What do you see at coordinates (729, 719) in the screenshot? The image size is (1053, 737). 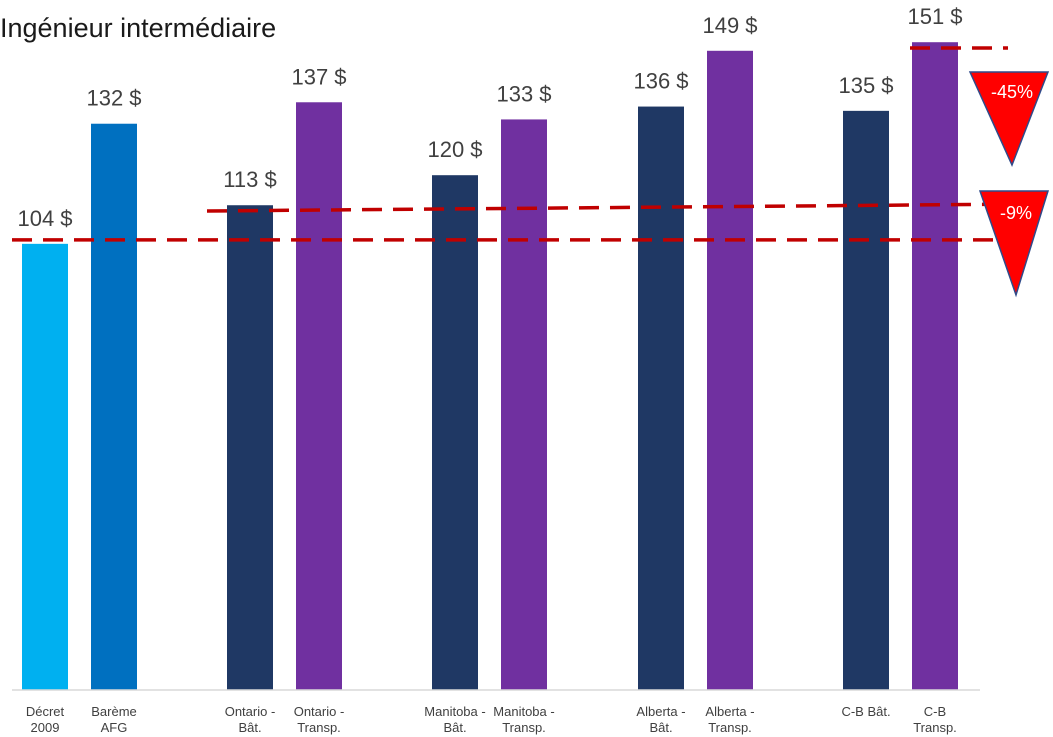 I see `x-tick-label-7: Alberta -Transp.` at bounding box center [729, 719].